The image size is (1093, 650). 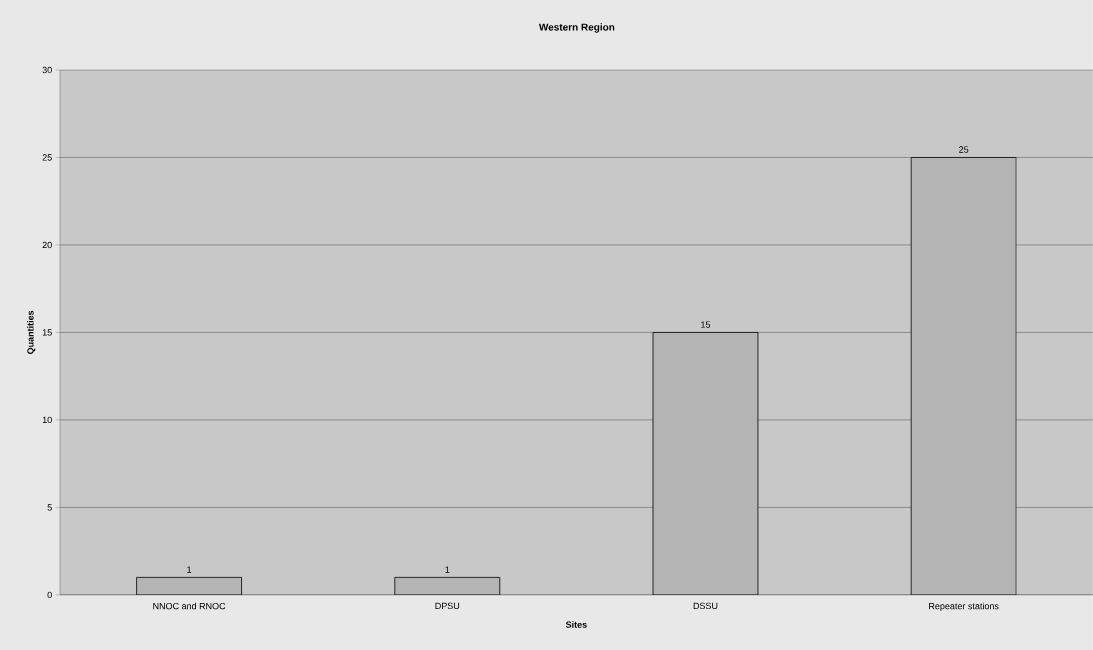 What do you see at coordinates (189, 606) in the screenshot?
I see `x-tick-label: NNOC and RNOC` at bounding box center [189, 606].